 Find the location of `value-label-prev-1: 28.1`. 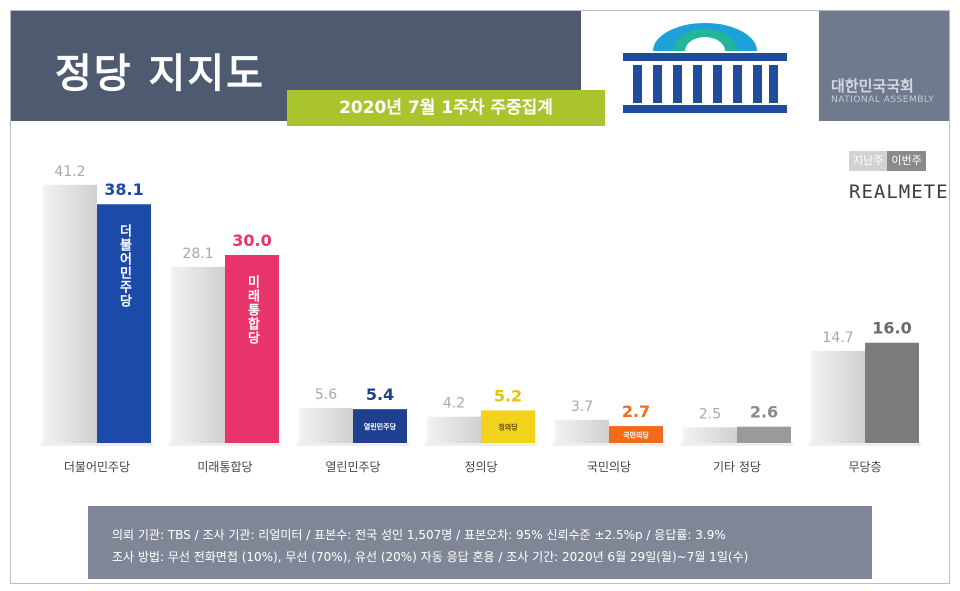

value-label-prev-1: 28.1 is located at coordinates (197, 254).